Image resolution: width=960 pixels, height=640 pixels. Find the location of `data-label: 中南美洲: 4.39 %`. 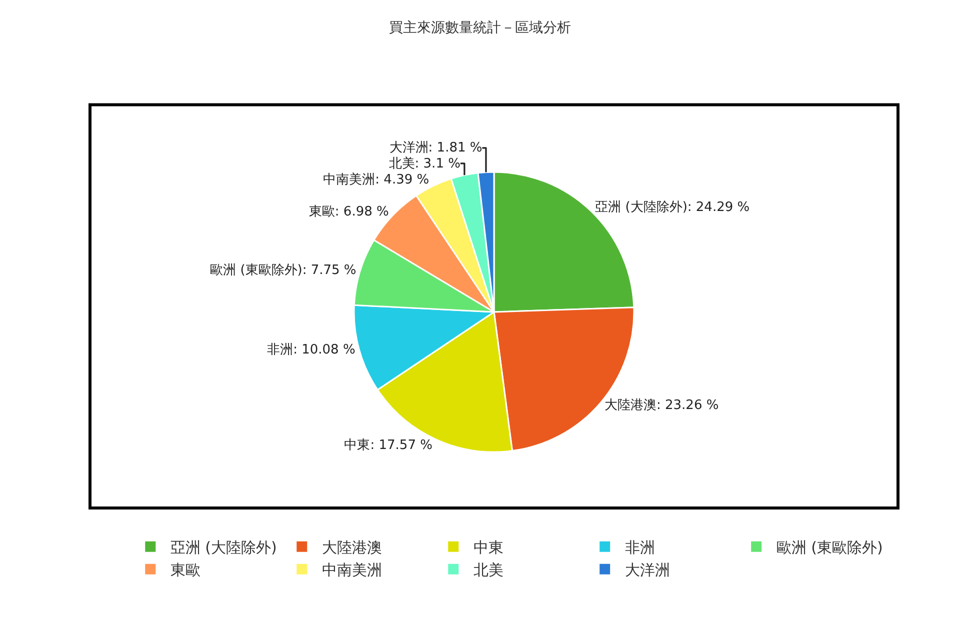

data-label: 中南美洲: 4.39 % is located at coordinates (376, 179).